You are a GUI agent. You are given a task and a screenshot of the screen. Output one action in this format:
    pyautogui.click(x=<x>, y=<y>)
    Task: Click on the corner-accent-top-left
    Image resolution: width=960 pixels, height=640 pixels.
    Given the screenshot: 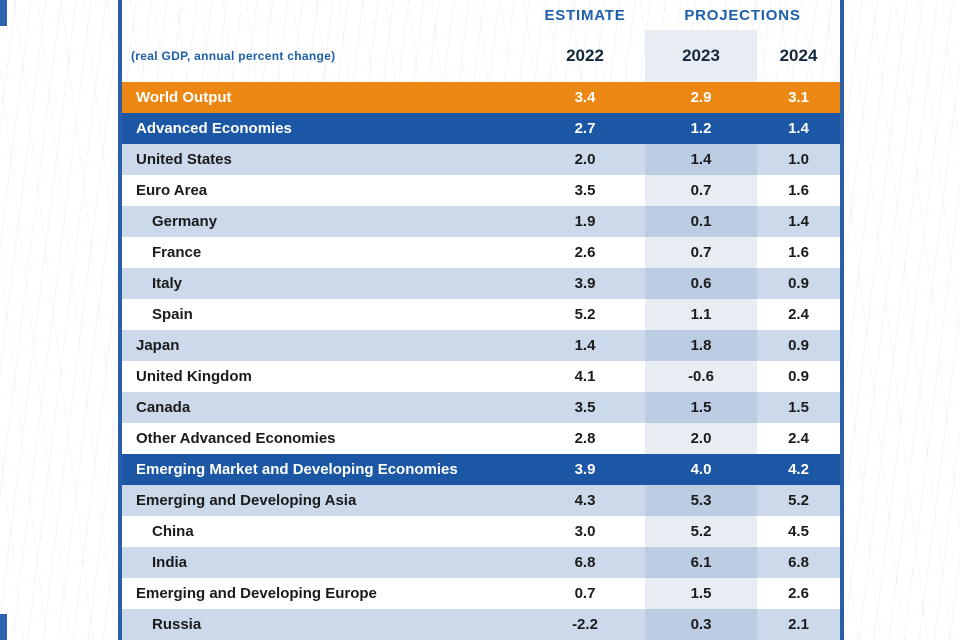 What is the action you would take?
    pyautogui.click(x=3, y=13)
    